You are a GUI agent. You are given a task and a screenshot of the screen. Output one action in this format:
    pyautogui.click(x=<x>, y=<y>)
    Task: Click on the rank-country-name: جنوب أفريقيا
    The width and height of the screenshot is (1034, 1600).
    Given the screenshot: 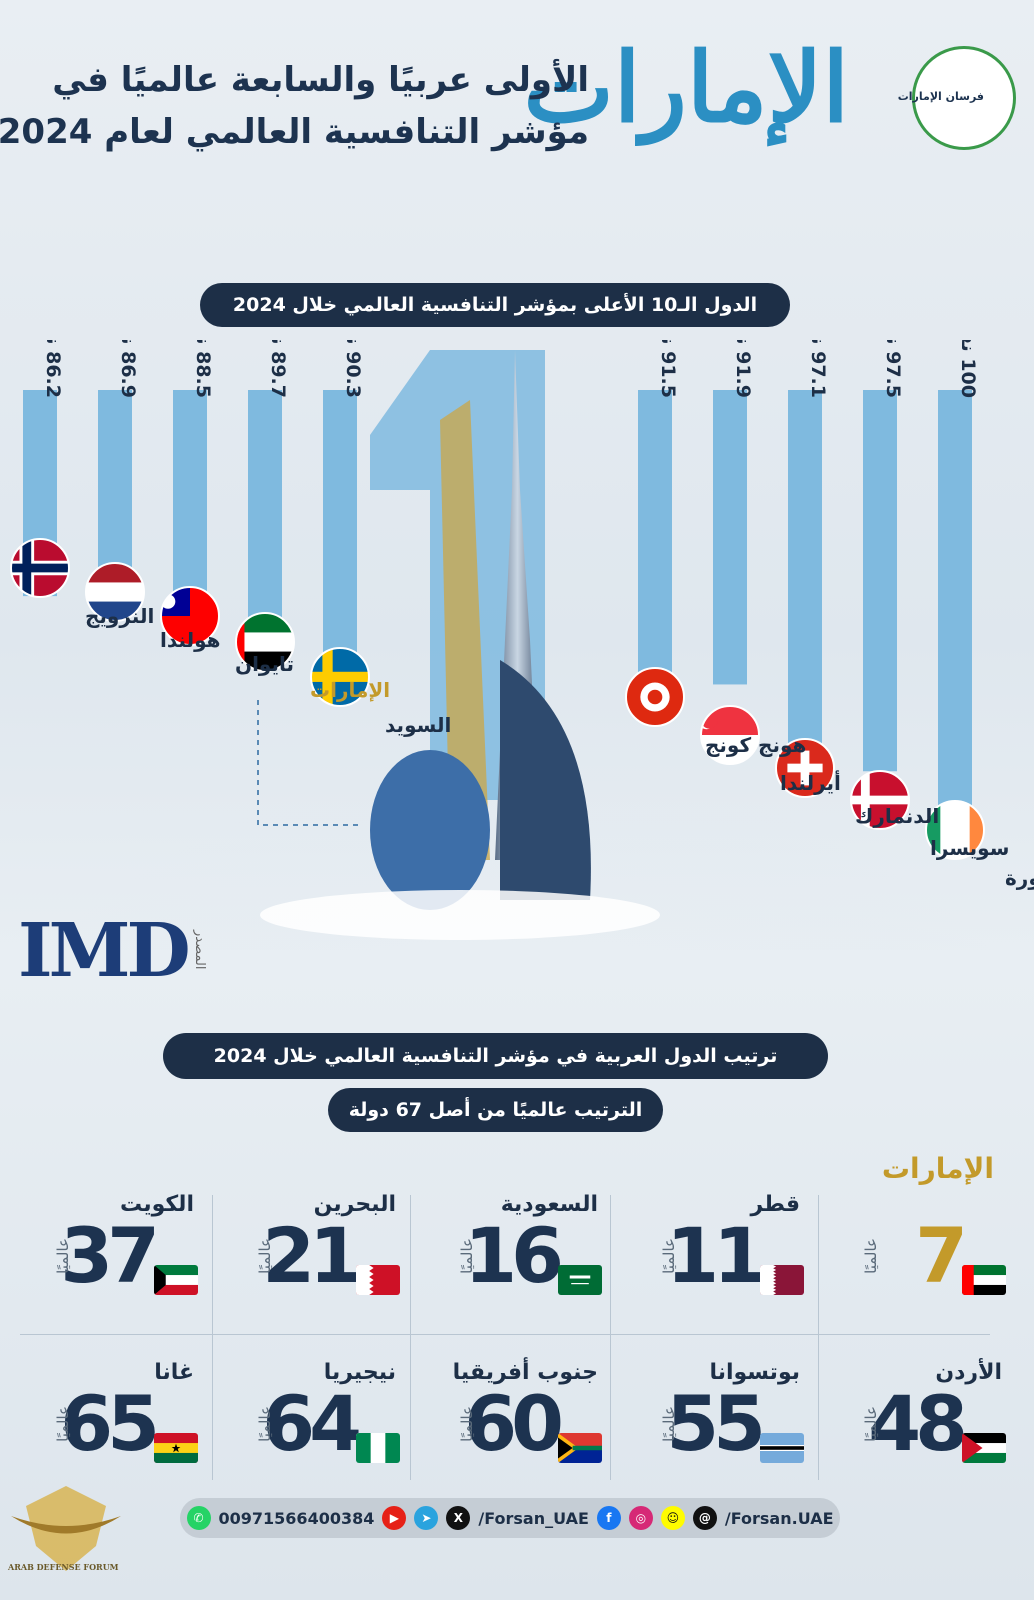 What is the action you would take?
    pyautogui.click(x=525, y=1372)
    